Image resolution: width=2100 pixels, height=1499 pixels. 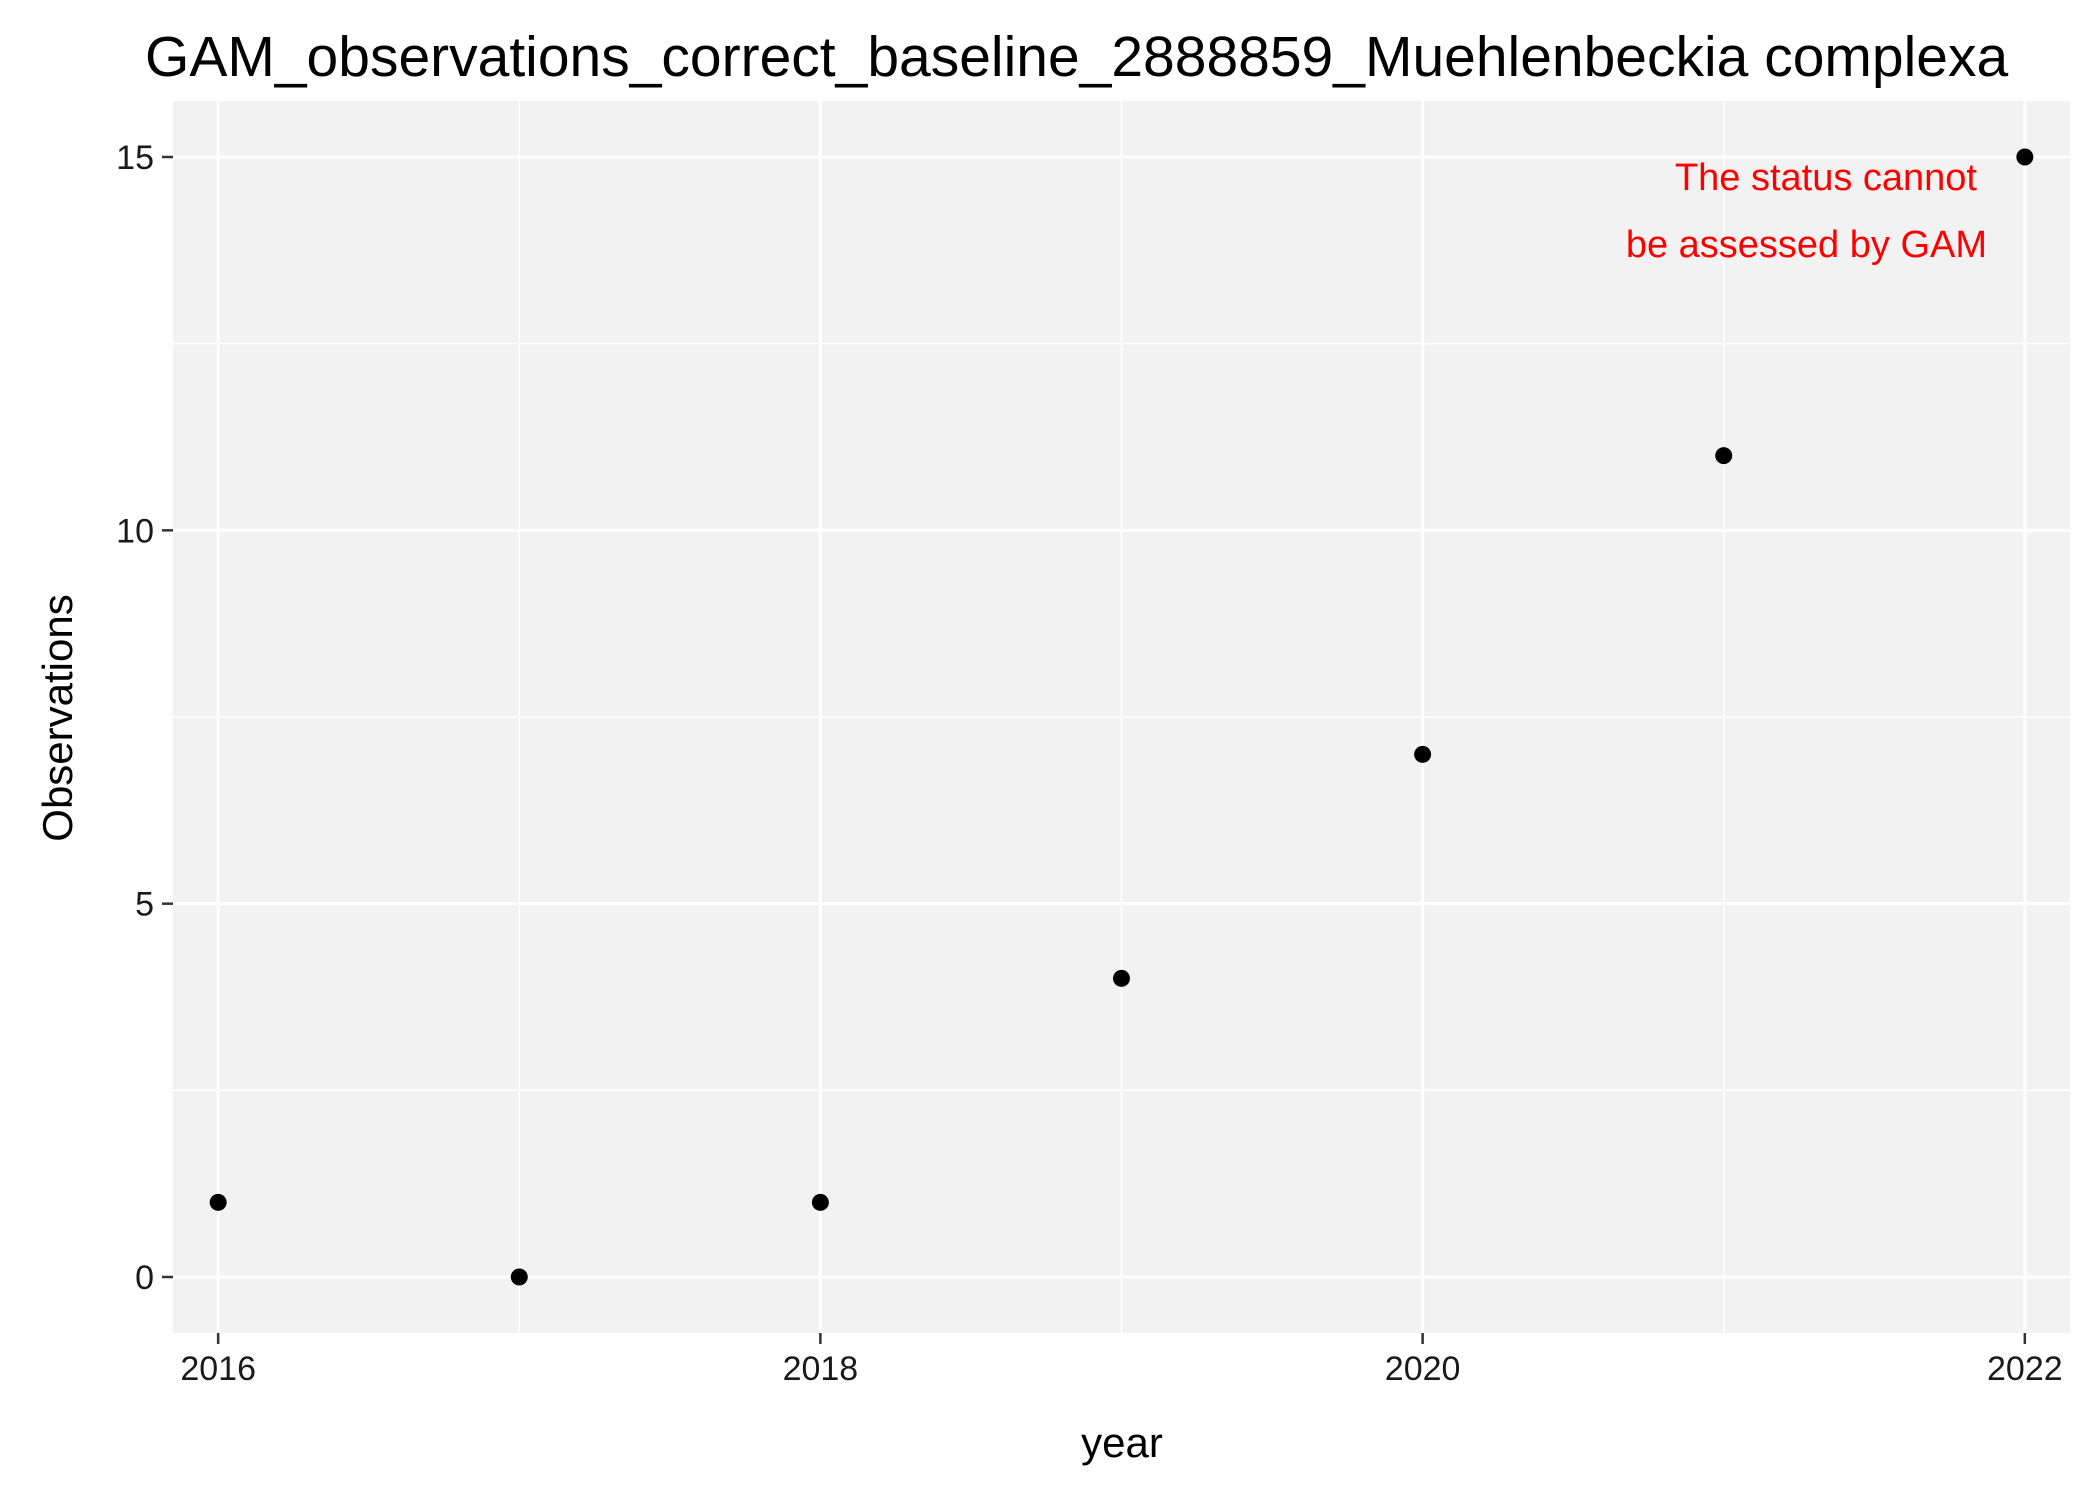 What do you see at coordinates (135, 158) in the screenshot?
I see `y-tick-label: 15` at bounding box center [135, 158].